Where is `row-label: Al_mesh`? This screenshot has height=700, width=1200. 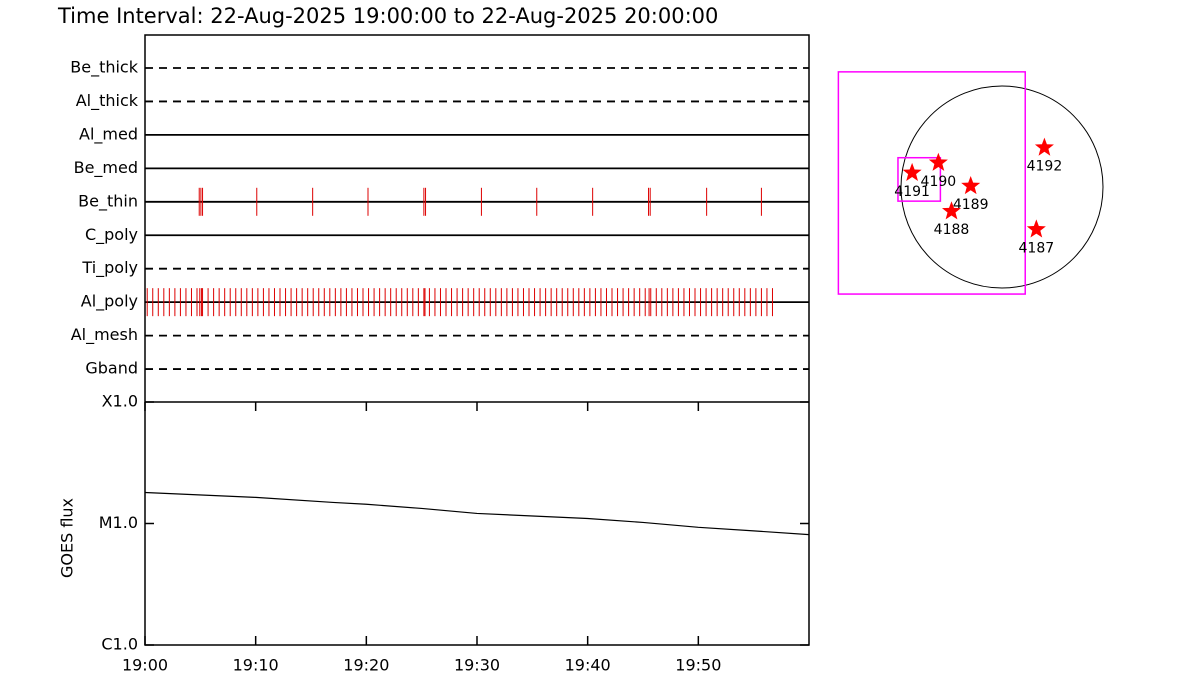
row-label: Al_mesh is located at coordinates (104, 335).